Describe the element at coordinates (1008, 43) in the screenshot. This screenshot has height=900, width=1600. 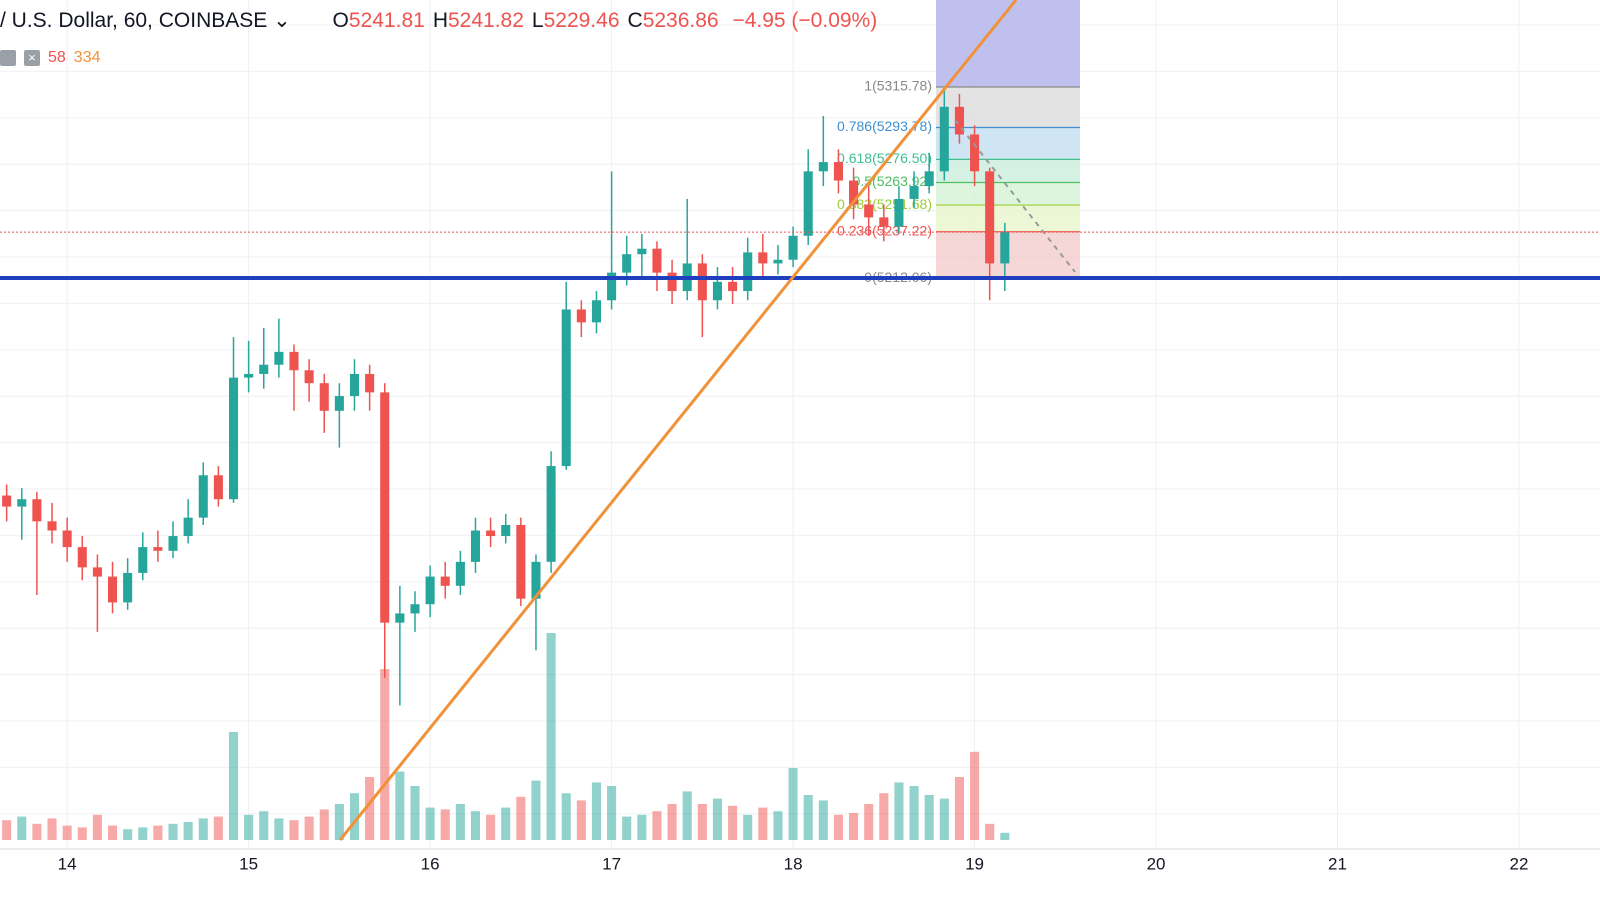
I see `fib-extension-box` at that location.